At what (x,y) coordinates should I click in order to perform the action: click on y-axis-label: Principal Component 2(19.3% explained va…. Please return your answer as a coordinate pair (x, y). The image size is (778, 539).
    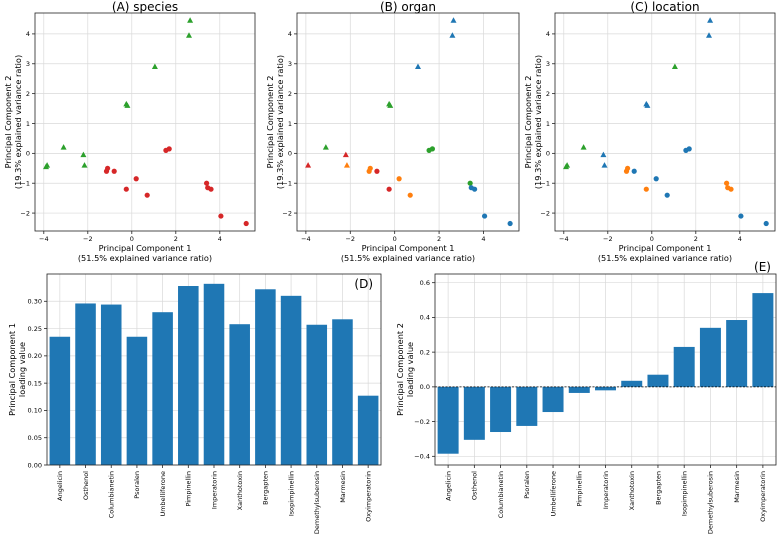
    Looking at the image, I should click on (275, 122).